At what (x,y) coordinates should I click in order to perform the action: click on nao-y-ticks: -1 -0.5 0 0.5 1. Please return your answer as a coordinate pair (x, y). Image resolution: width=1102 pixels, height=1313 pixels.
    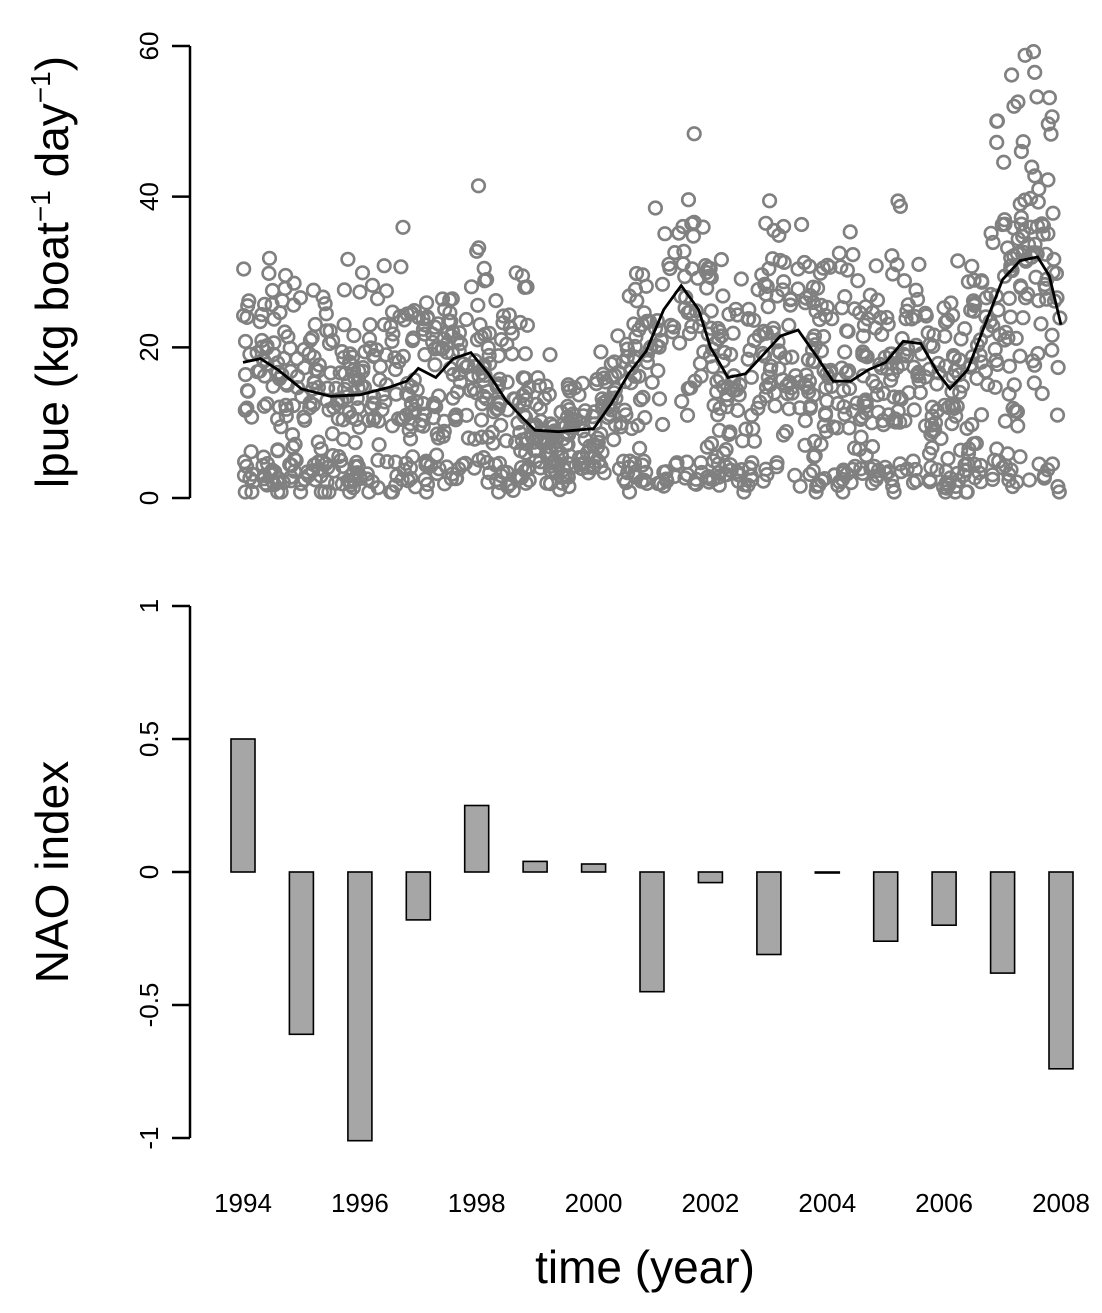
    Looking at the image, I should click on (162, 874).